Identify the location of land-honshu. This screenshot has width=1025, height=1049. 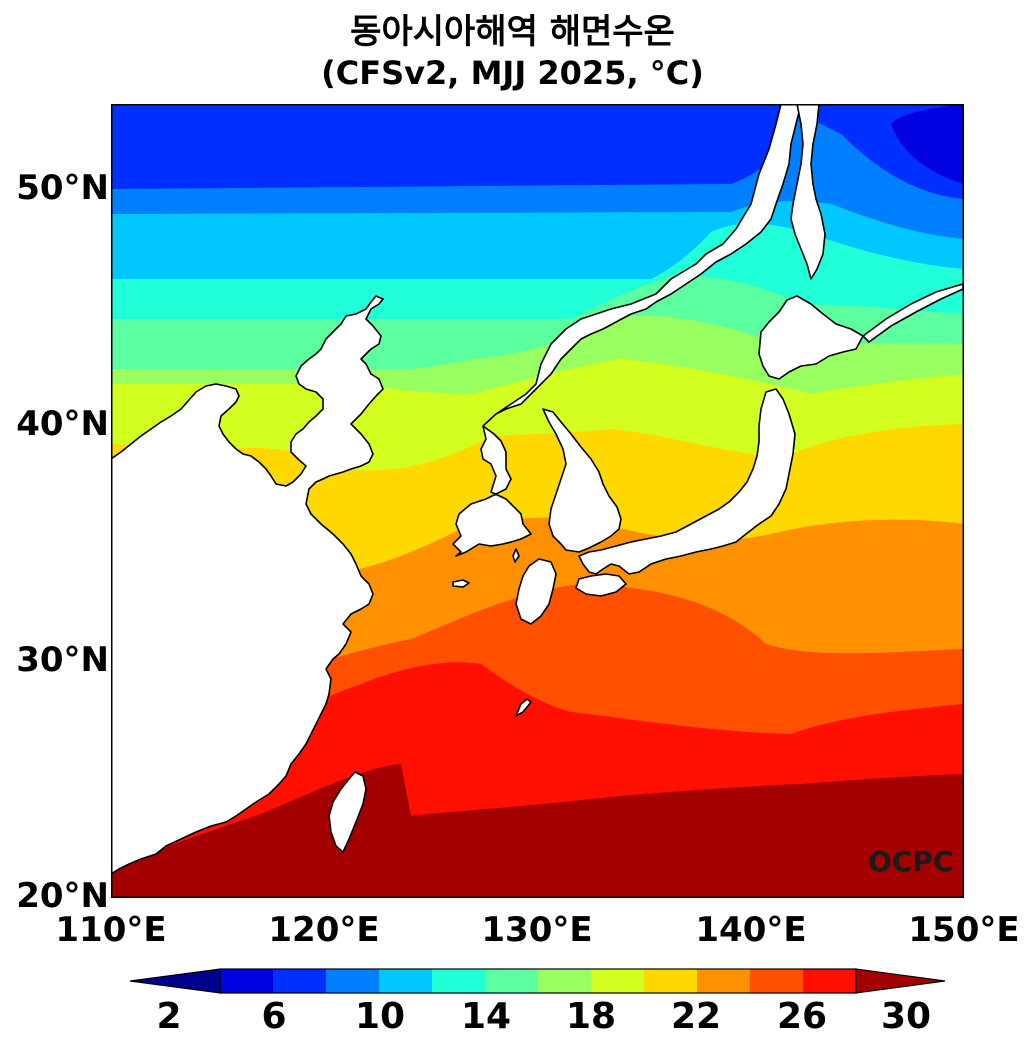
(687, 481).